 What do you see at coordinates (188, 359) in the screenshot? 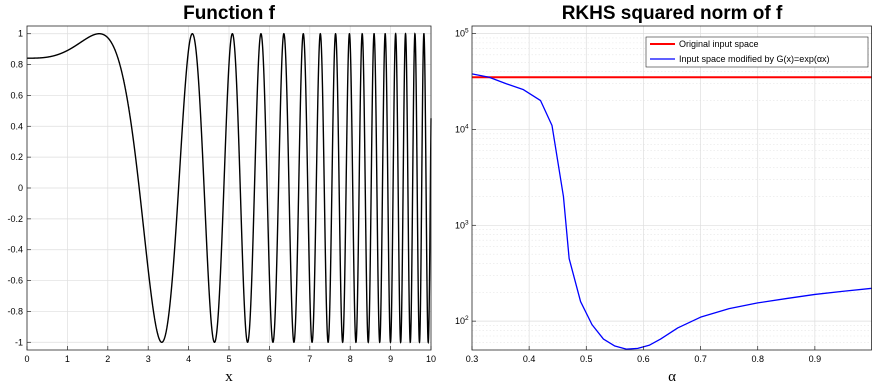
I see `x-tick-label: 4` at bounding box center [188, 359].